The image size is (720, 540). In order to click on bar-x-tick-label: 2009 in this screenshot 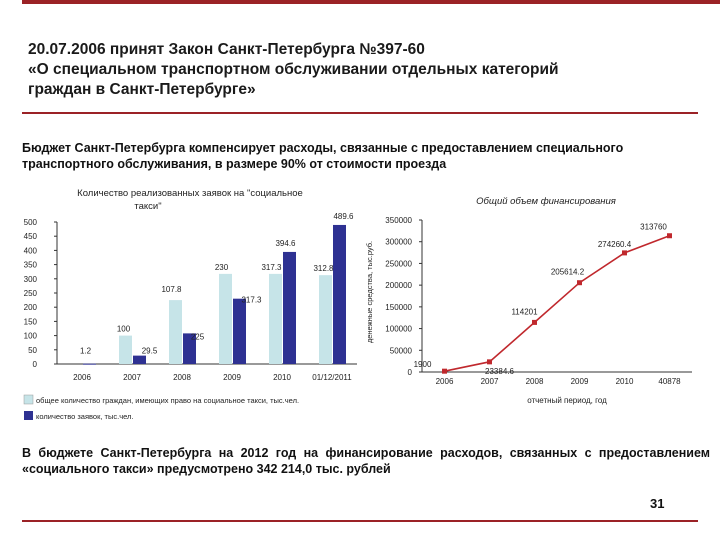, I will do `click(232, 377)`.